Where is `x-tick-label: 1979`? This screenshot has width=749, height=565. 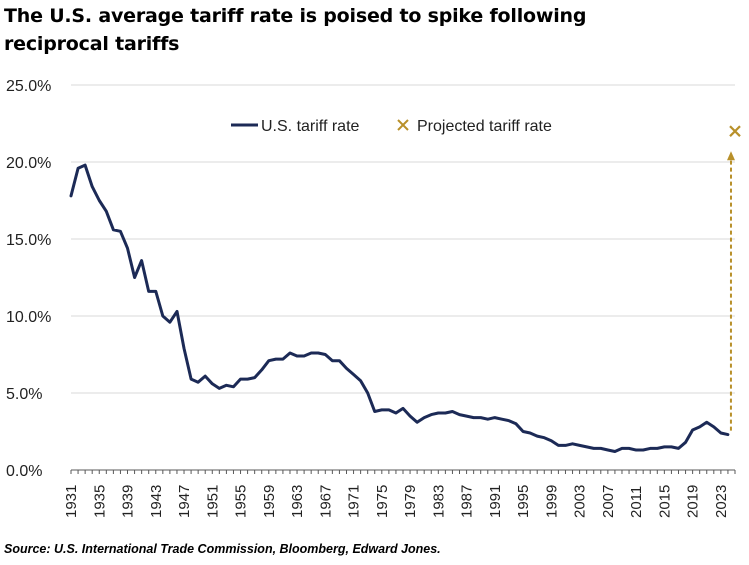 x-tick-label: 1979 is located at coordinates (410, 501).